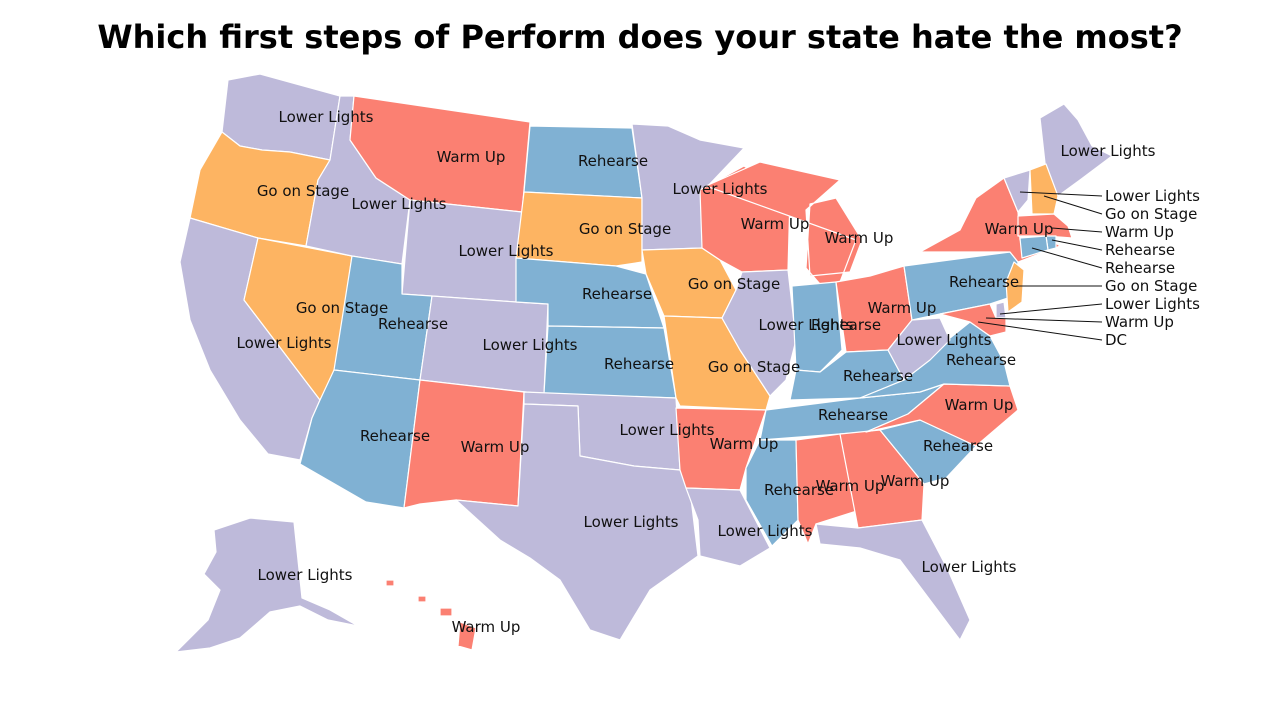 The image size is (1280, 720). I want to click on state-south-dakota, so click(579, 229).